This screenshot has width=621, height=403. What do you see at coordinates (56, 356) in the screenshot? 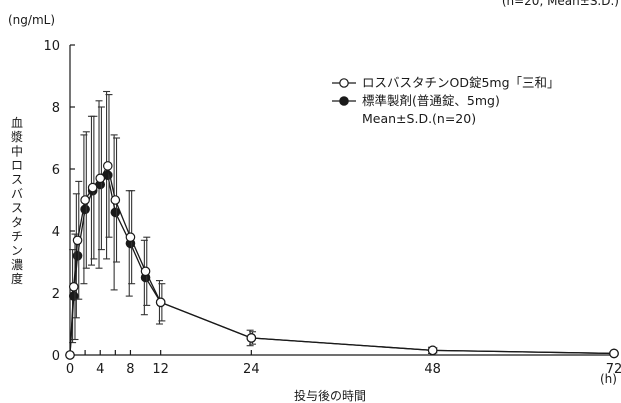
I see `y-tick-label: 0` at bounding box center [56, 356].